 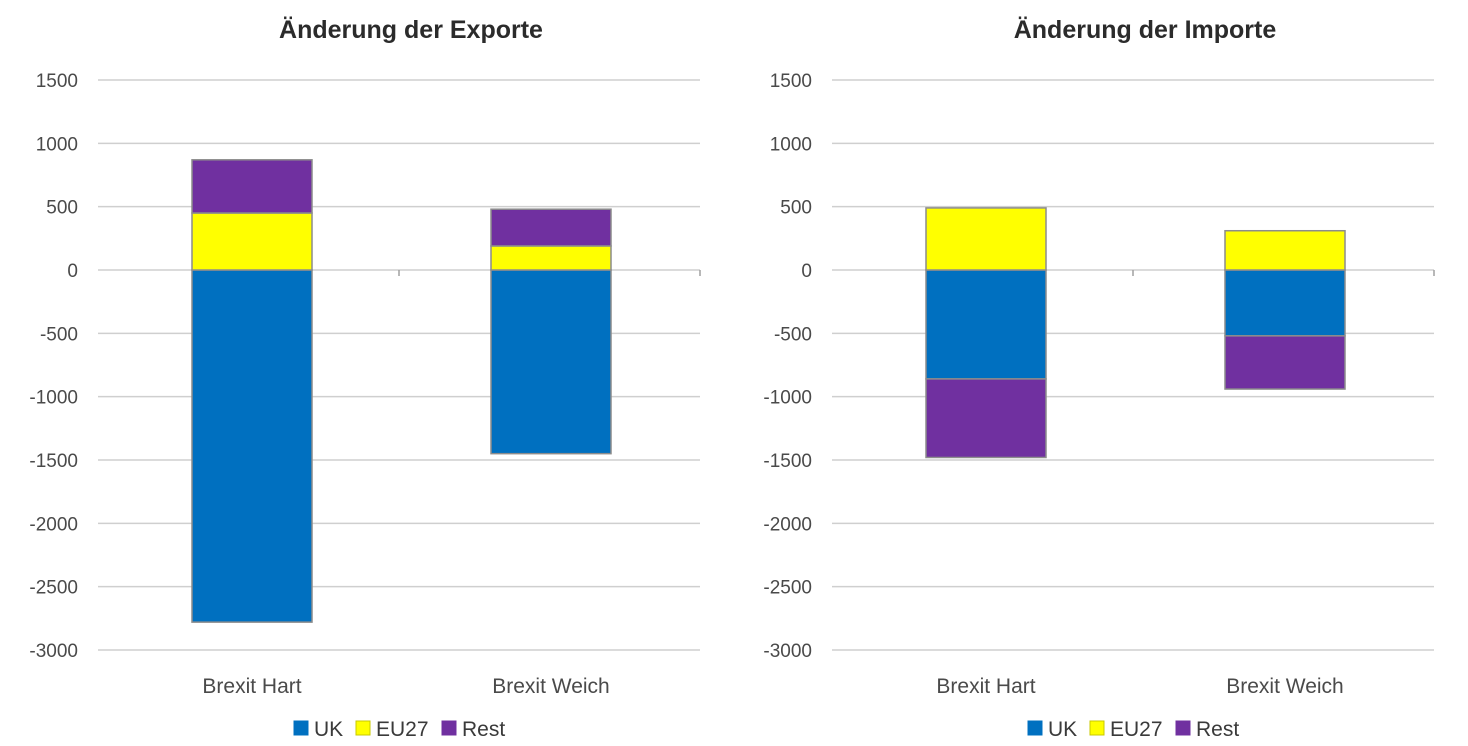 What do you see at coordinates (1145, 30) in the screenshot?
I see `chart-title: Änderung der Importe` at bounding box center [1145, 30].